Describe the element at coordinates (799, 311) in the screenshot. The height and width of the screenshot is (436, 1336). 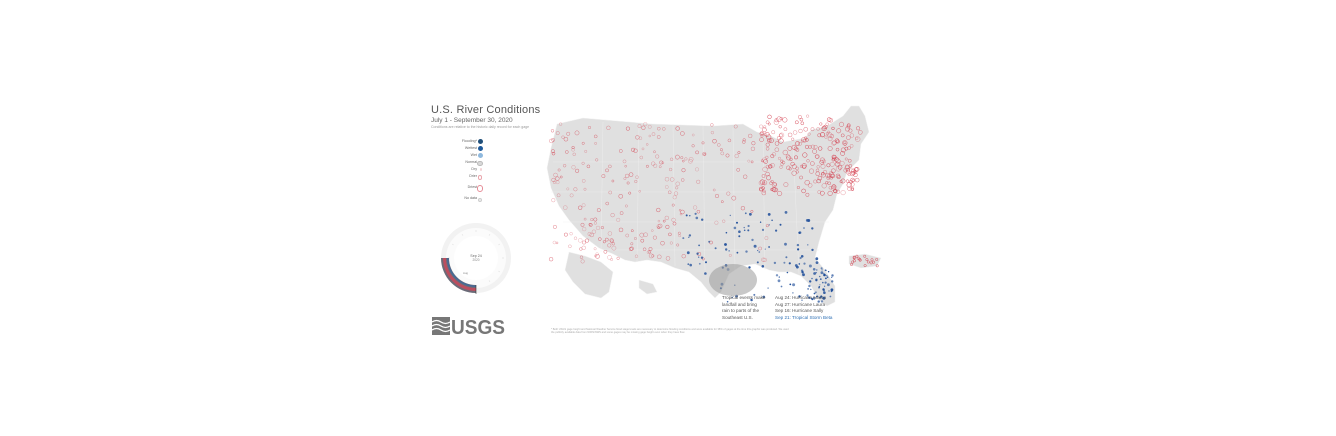
I see `event-sally: Sep 16: Hurricane Sally` at that location.